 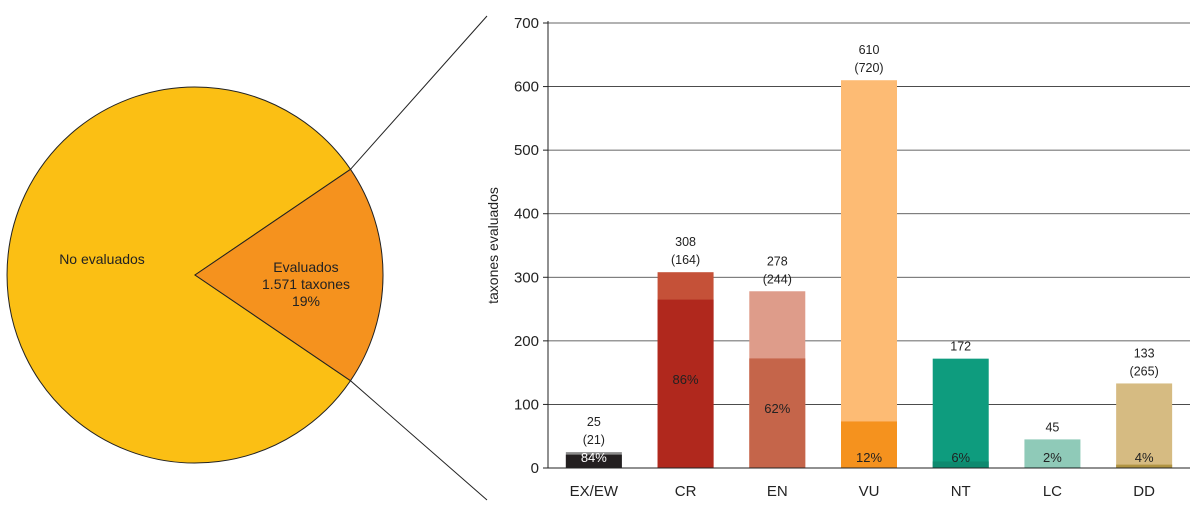 I want to click on y-tick-label: 600, so click(x=526, y=87).